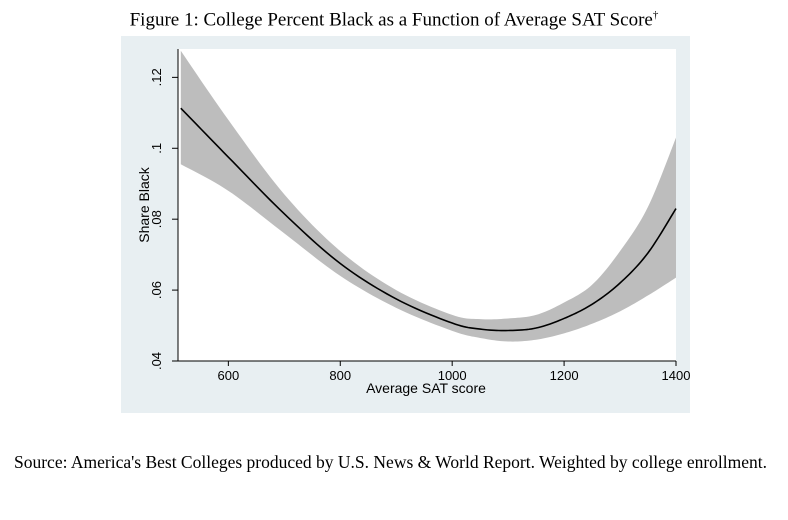 Image resolution: width=788 pixels, height=520 pixels. Describe the element at coordinates (340, 375) in the screenshot. I see `x-tick-label: 800` at that location.